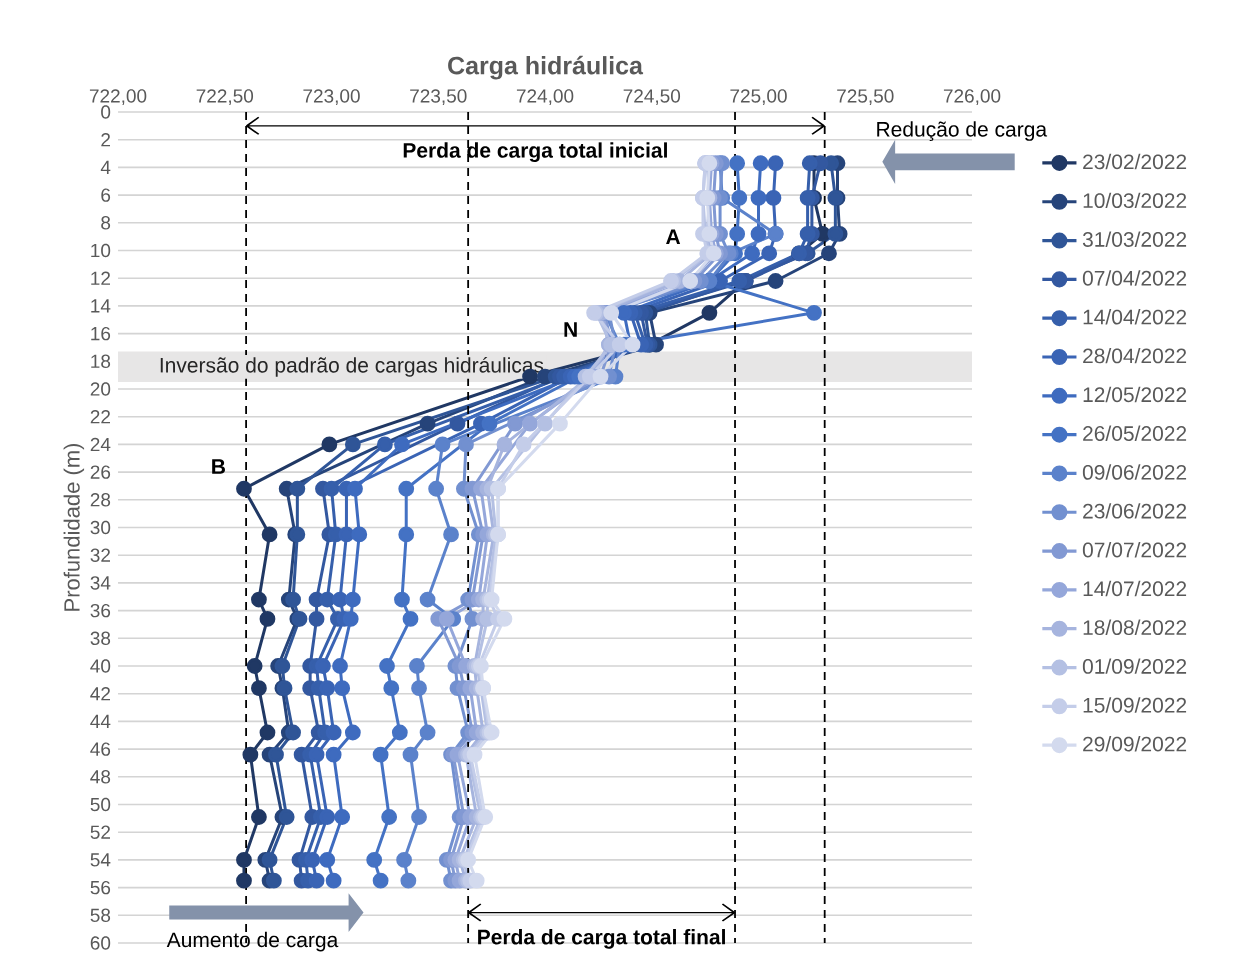  Describe the element at coordinates (100, 777) in the screenshot. I see `y-tick-label: 48` at that location.